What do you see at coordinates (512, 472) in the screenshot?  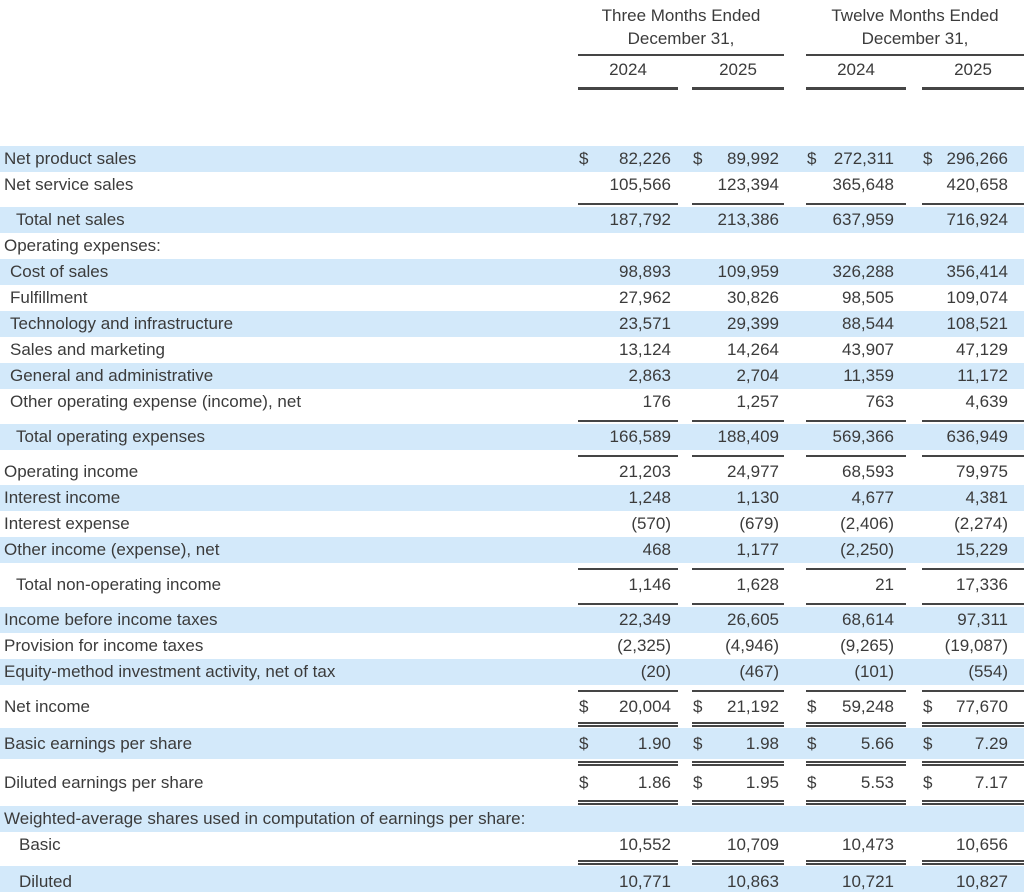 I see `table-row: Operating income 21,203 24,977 68,593 79,975` at bounding box center [512, 472].